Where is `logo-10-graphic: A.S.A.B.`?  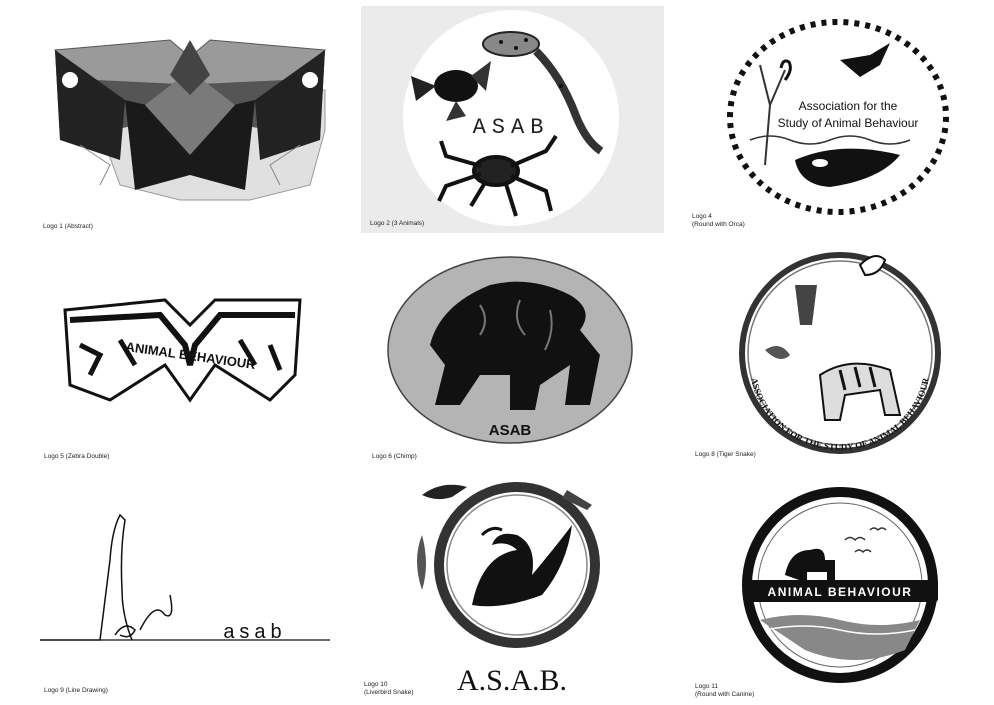
logo-10-graphic: A.S.A.B. is located at coordinates (508, 589).